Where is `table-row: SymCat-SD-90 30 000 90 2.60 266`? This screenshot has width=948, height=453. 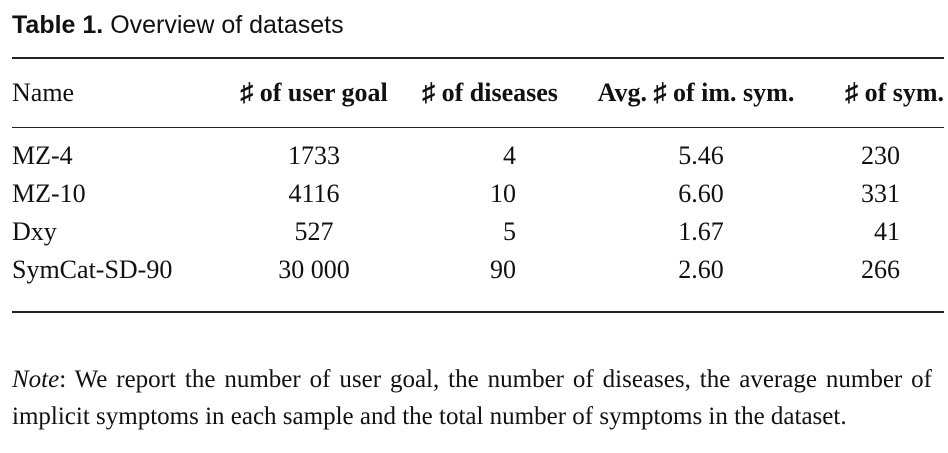 table-row: SymCat-SD-90 30 000 90 2.60 266 is located at coordinates (478, 270).